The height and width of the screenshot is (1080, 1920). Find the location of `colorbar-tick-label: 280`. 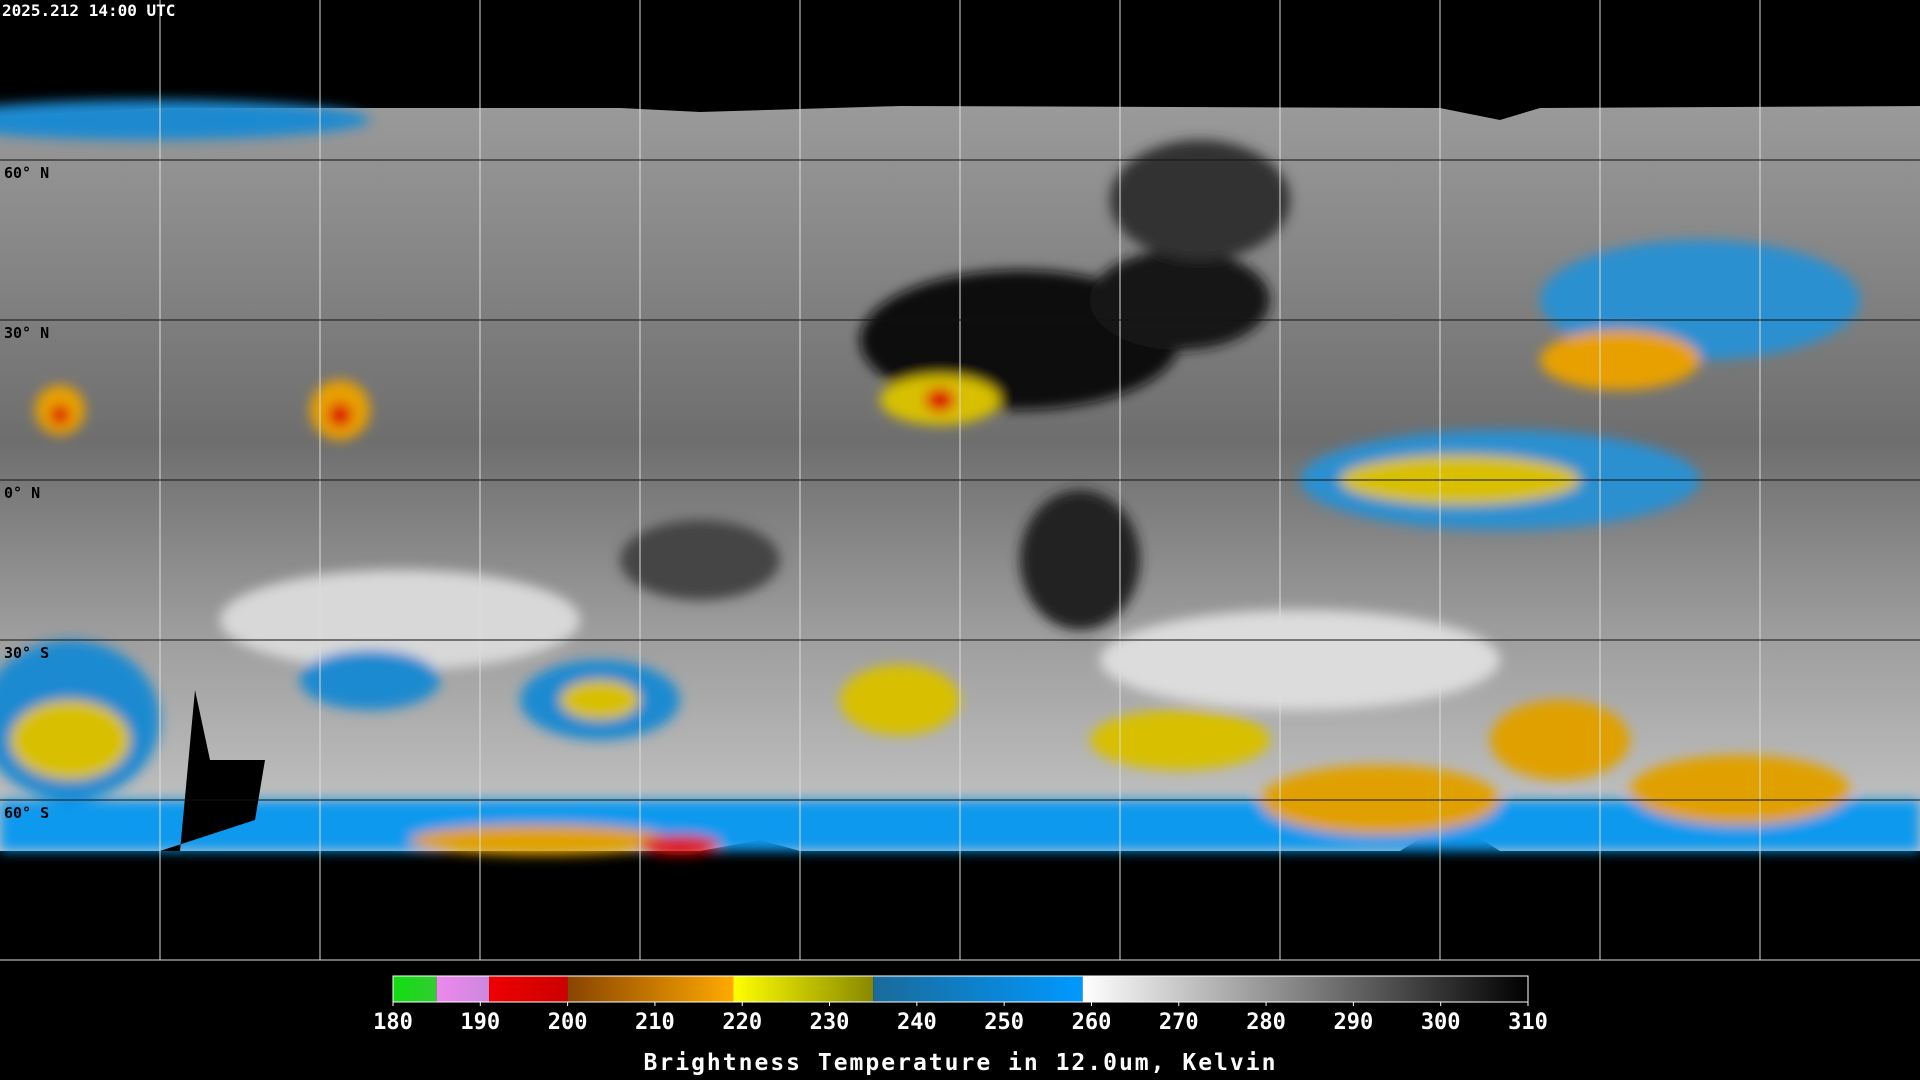

colorbar-tick-label: 280 is located at coordinates (1266, 1022).